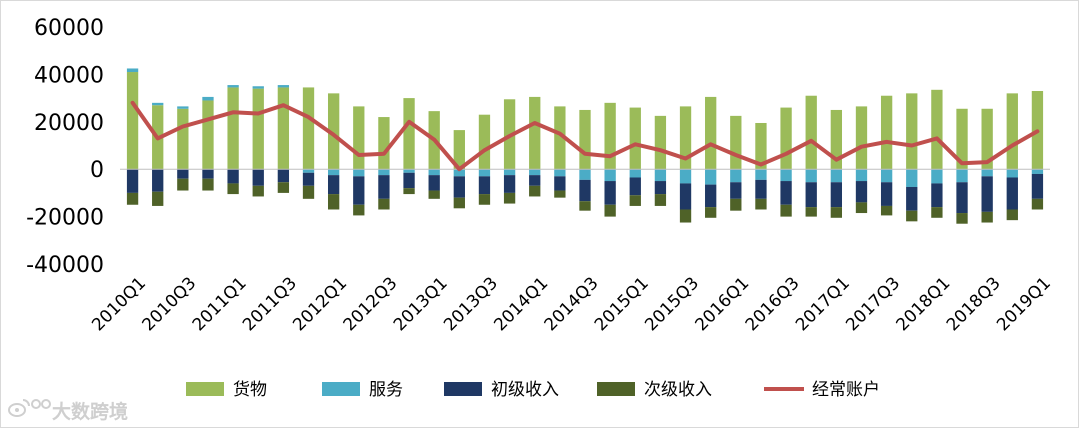  What do you see at coordinates (535, 191) in the screenshot?
I see `bar-次级收入-2014Q1` at bounding box center [535, 191].